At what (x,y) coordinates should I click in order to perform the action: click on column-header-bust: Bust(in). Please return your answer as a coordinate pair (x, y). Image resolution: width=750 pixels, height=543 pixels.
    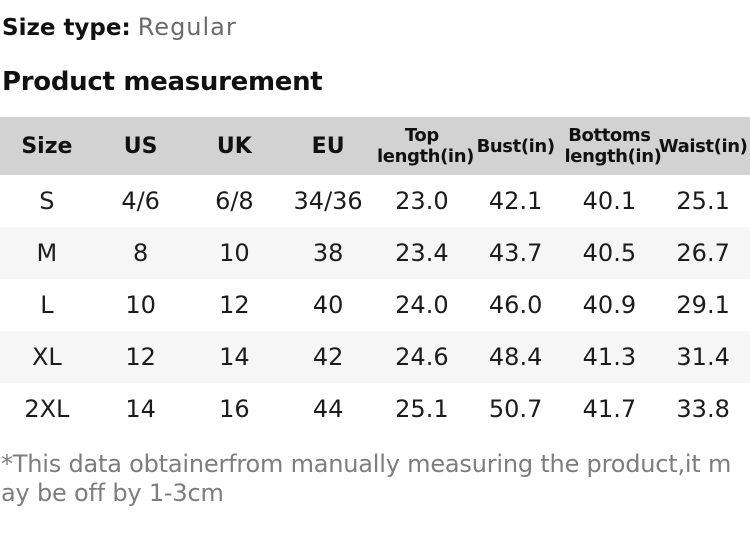
    Looking at the image, I should click on (515, 146).